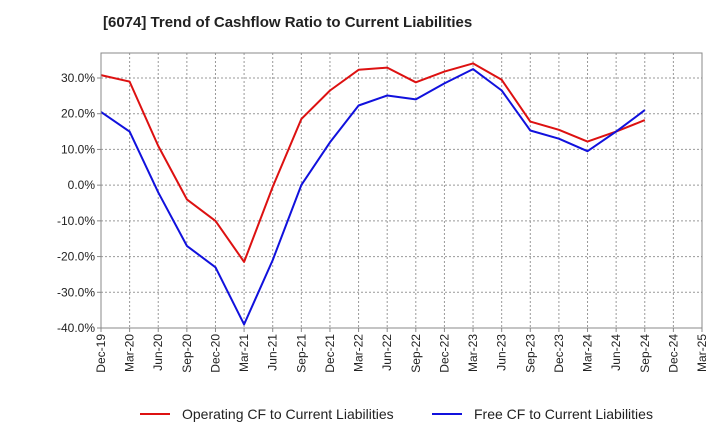 The height and width of the screenshot is (440, 720). I want to click on x-tick-label: Mar-24, so click(588, 353).